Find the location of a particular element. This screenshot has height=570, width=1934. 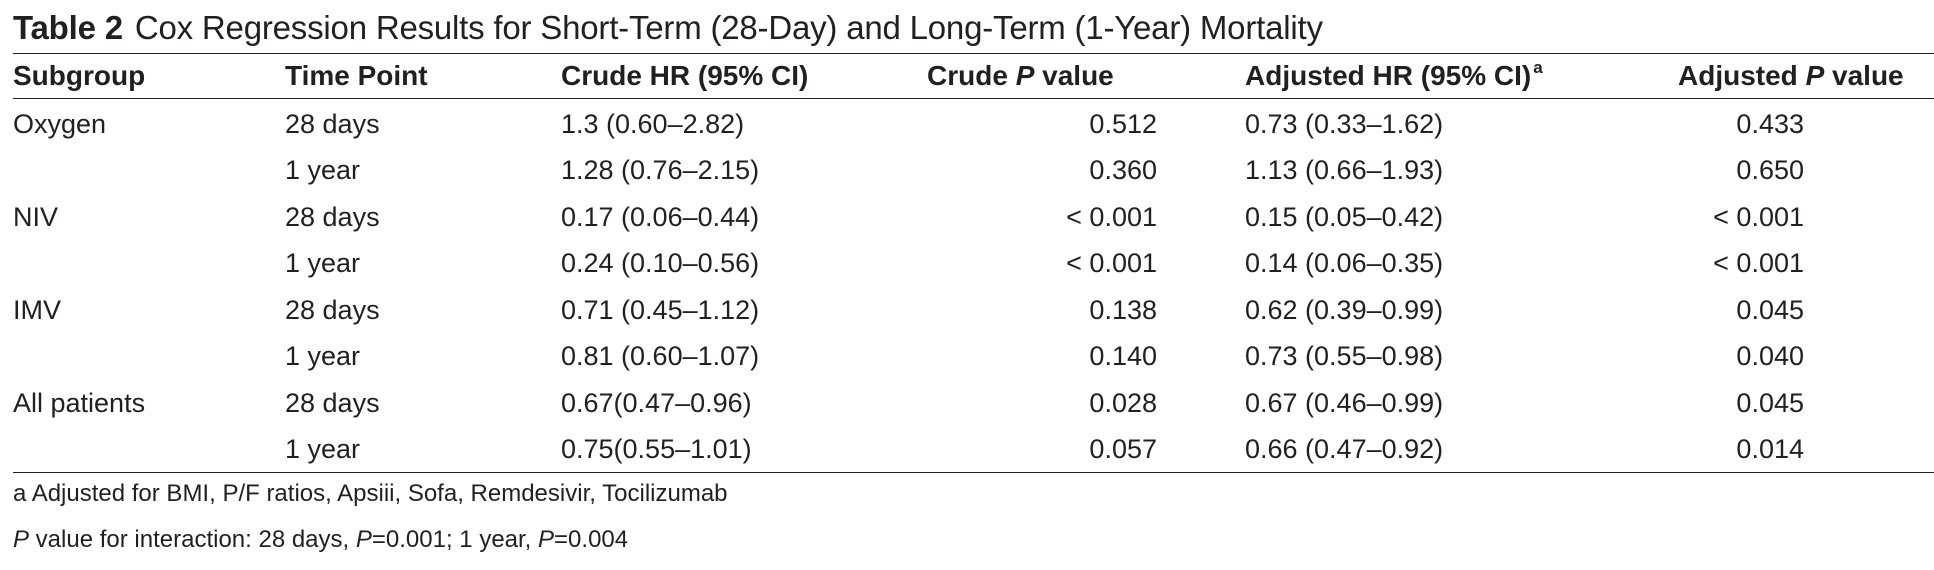

cell-crude-p: 0.138 is located at coordinates (1123, 309).